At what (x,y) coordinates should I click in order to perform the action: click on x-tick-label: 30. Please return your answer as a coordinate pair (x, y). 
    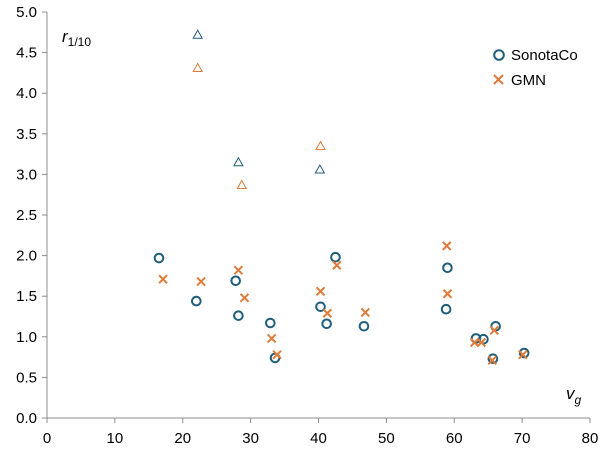
    Looking at the image, I should click on (250, 438).